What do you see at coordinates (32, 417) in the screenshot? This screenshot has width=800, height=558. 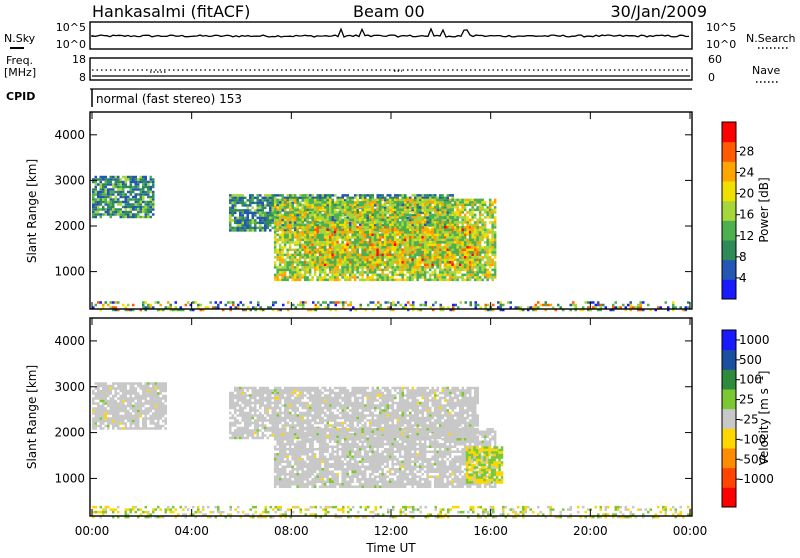 I see `velocity-ylabel: Slant Range [km]` at bounding box center [32, 417].